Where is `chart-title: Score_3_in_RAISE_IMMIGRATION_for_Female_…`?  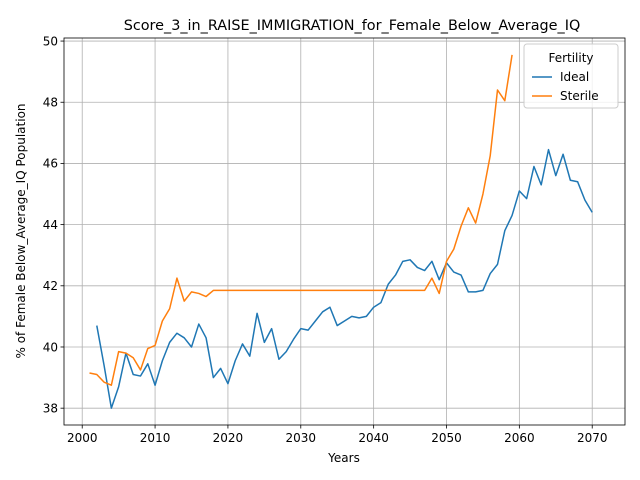 chart-title: Score_3_in_RAISE_IMMIGRATION_for_Female_… is located at coordinates (352, 26).